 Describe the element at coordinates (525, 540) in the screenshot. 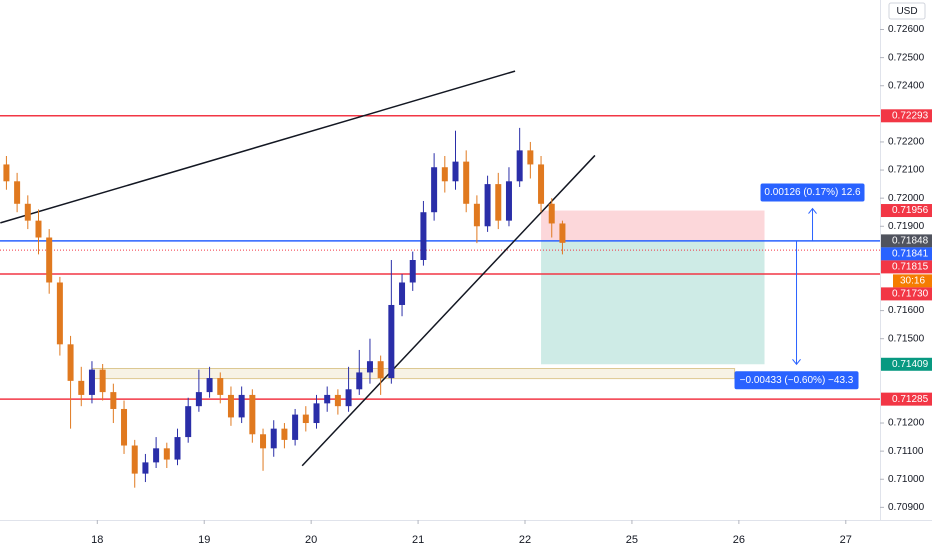

I see `x-tick-label: 22` at that location.